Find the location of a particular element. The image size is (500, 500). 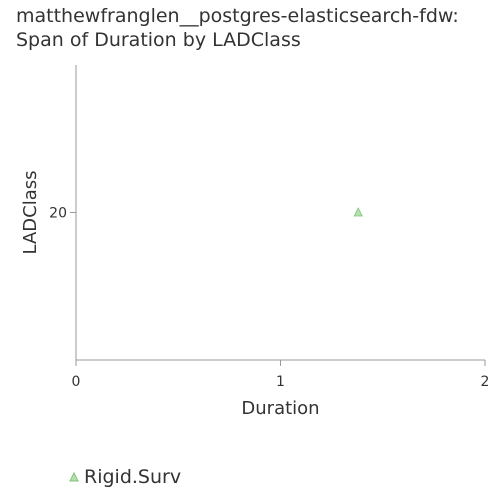

legend-label-rigid-surv: Rigid.Surv is located at coordinates (133, 477).